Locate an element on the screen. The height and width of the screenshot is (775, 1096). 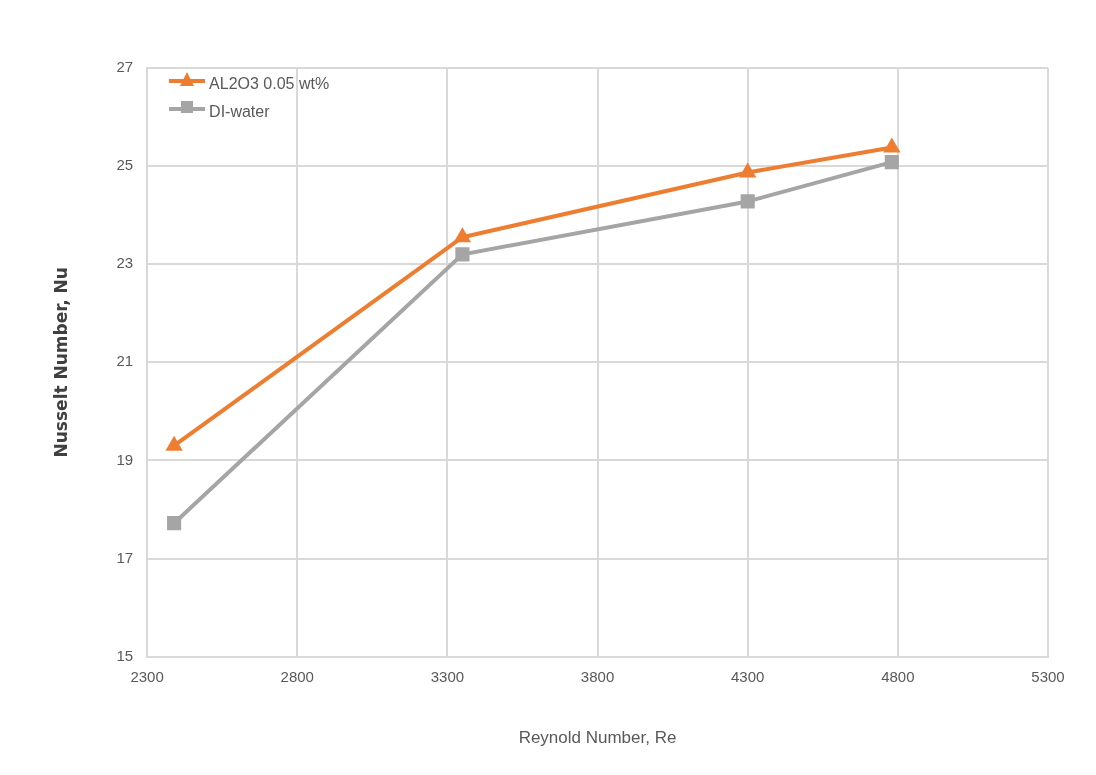
x-tick-label: 5300 is located at coordinates (1048, 676).